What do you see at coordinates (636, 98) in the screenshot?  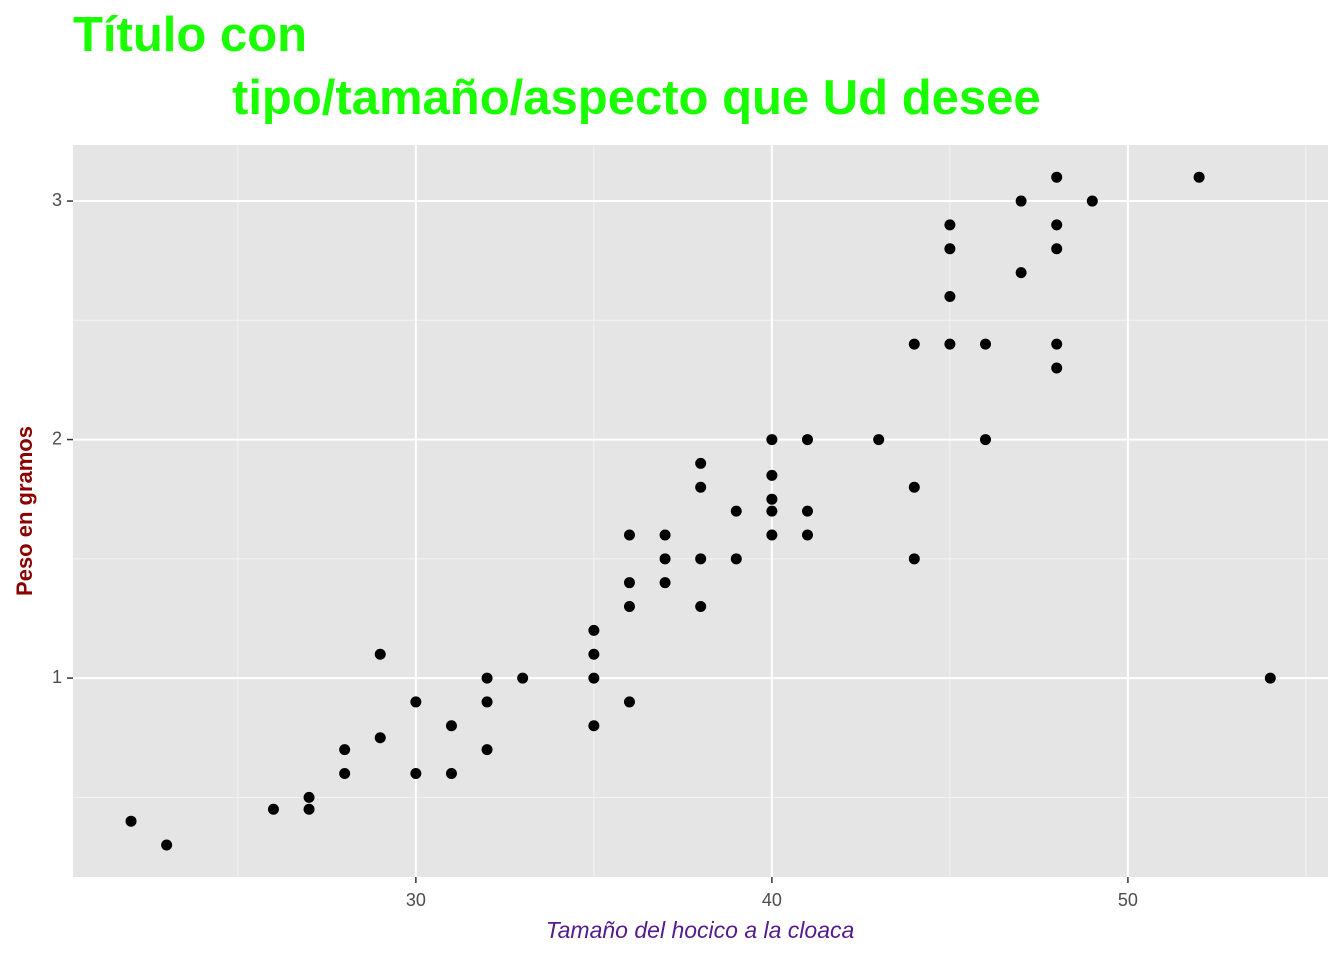 I see `chart-title: tipo/tamaño/aspecto que Ud desee` at bounding box center [636, 98].